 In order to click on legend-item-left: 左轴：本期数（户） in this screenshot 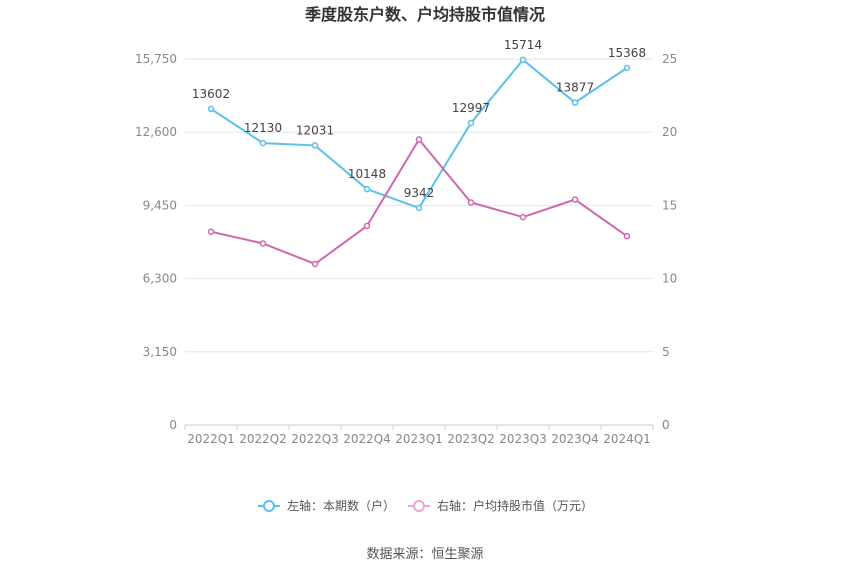, I will do `click(326, 505)`.